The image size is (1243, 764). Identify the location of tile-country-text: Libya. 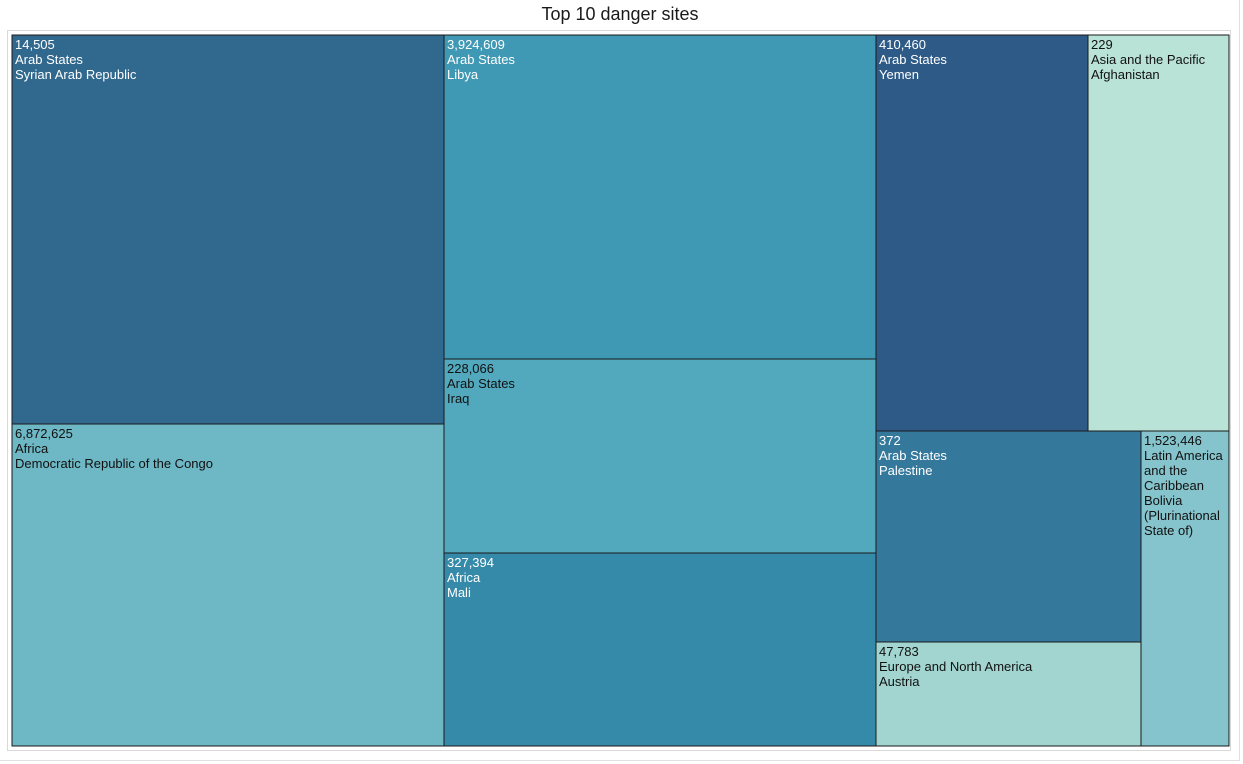
(463, 74).